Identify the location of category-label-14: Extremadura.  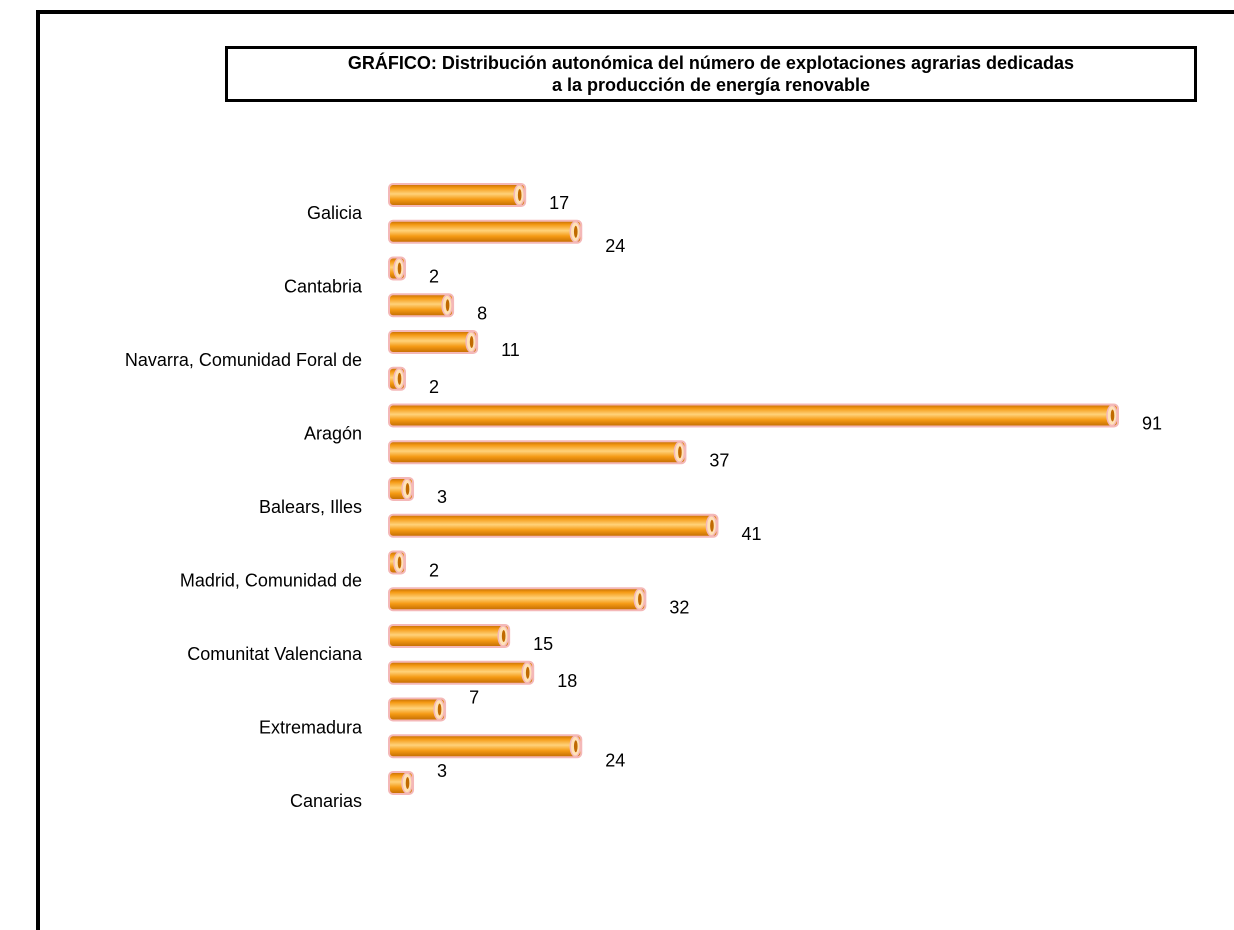
(311, 728).